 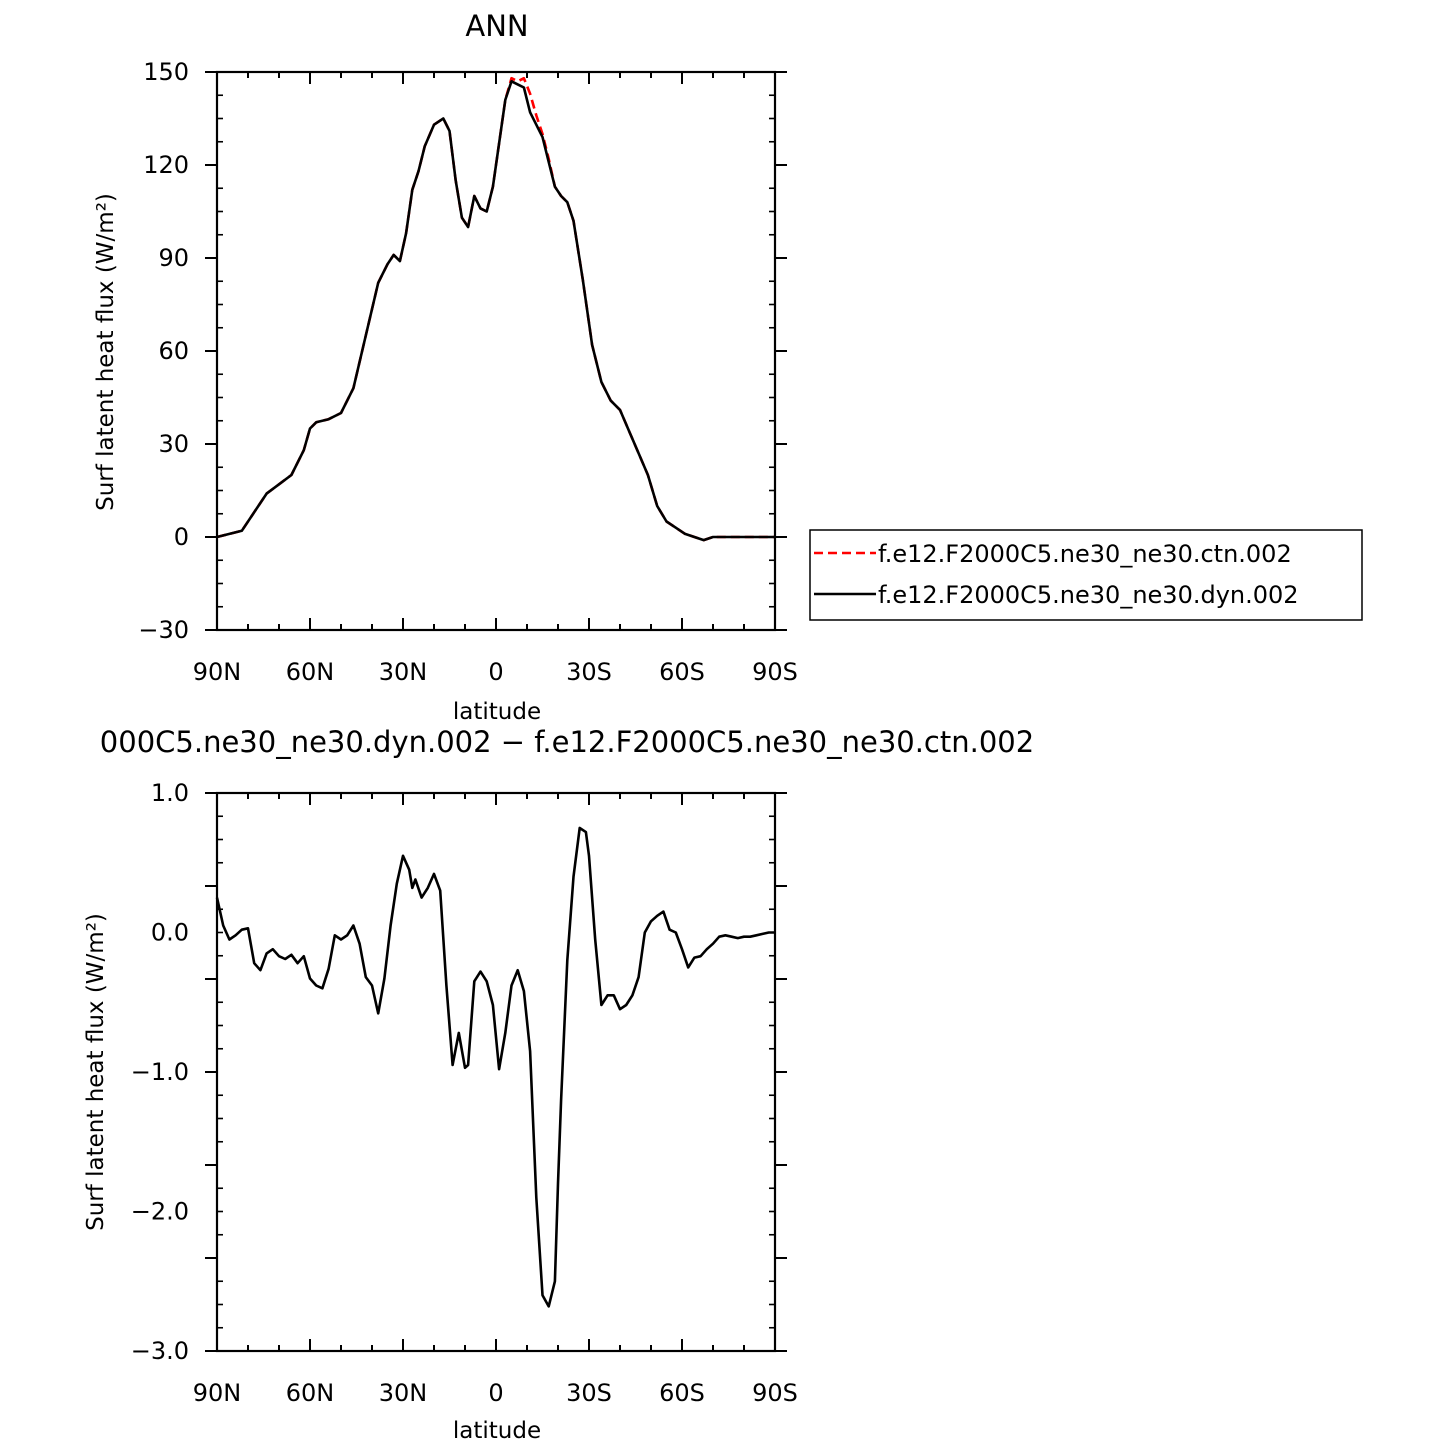 What do you see at coordinates (496, 26) in the screenshot?
I see `chart-title: ANN` at bounding box center [496, 26].